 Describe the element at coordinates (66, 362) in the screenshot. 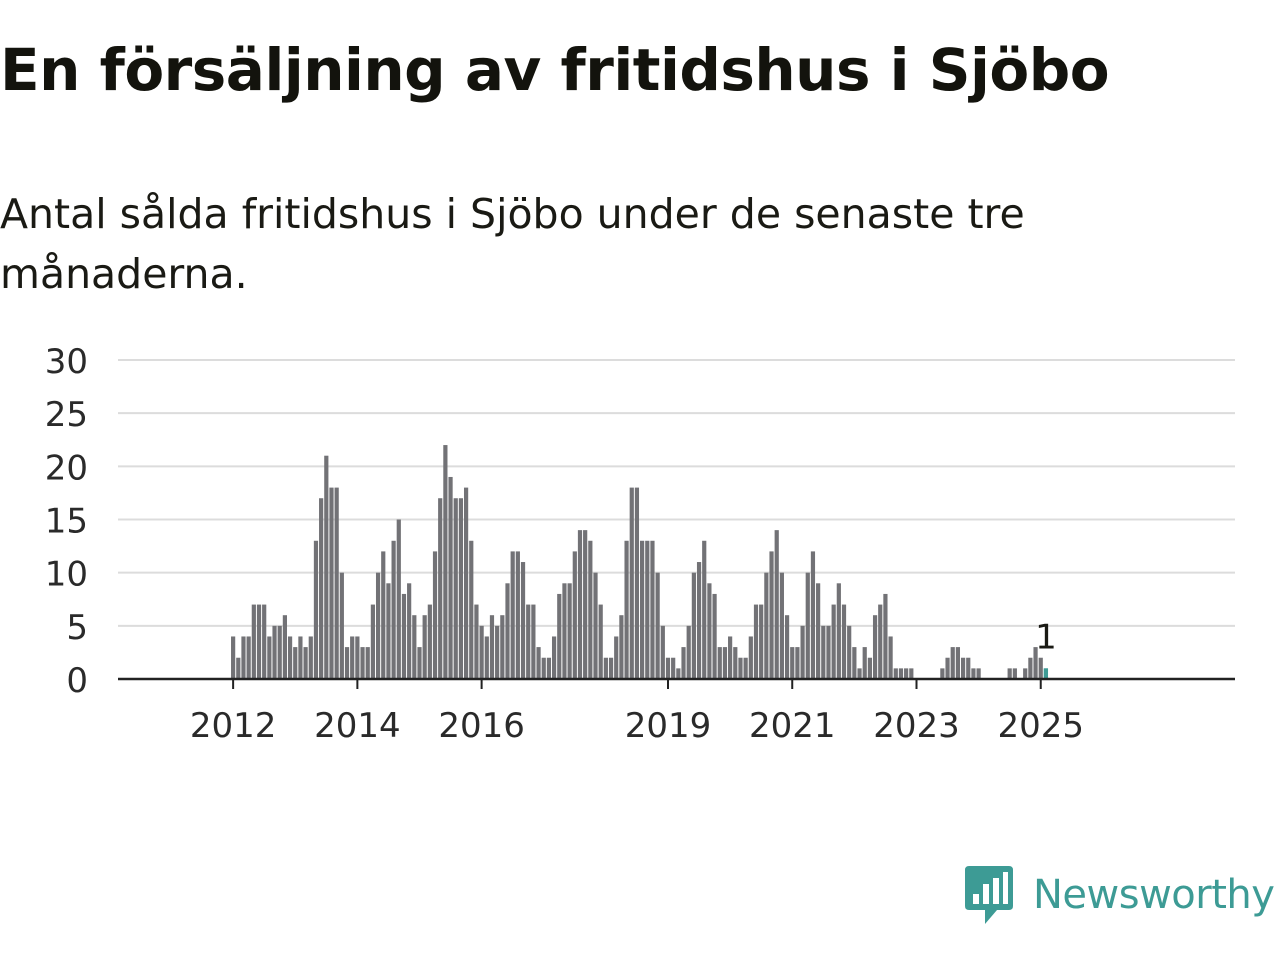

I see `y-tick-label: 30` at that location.